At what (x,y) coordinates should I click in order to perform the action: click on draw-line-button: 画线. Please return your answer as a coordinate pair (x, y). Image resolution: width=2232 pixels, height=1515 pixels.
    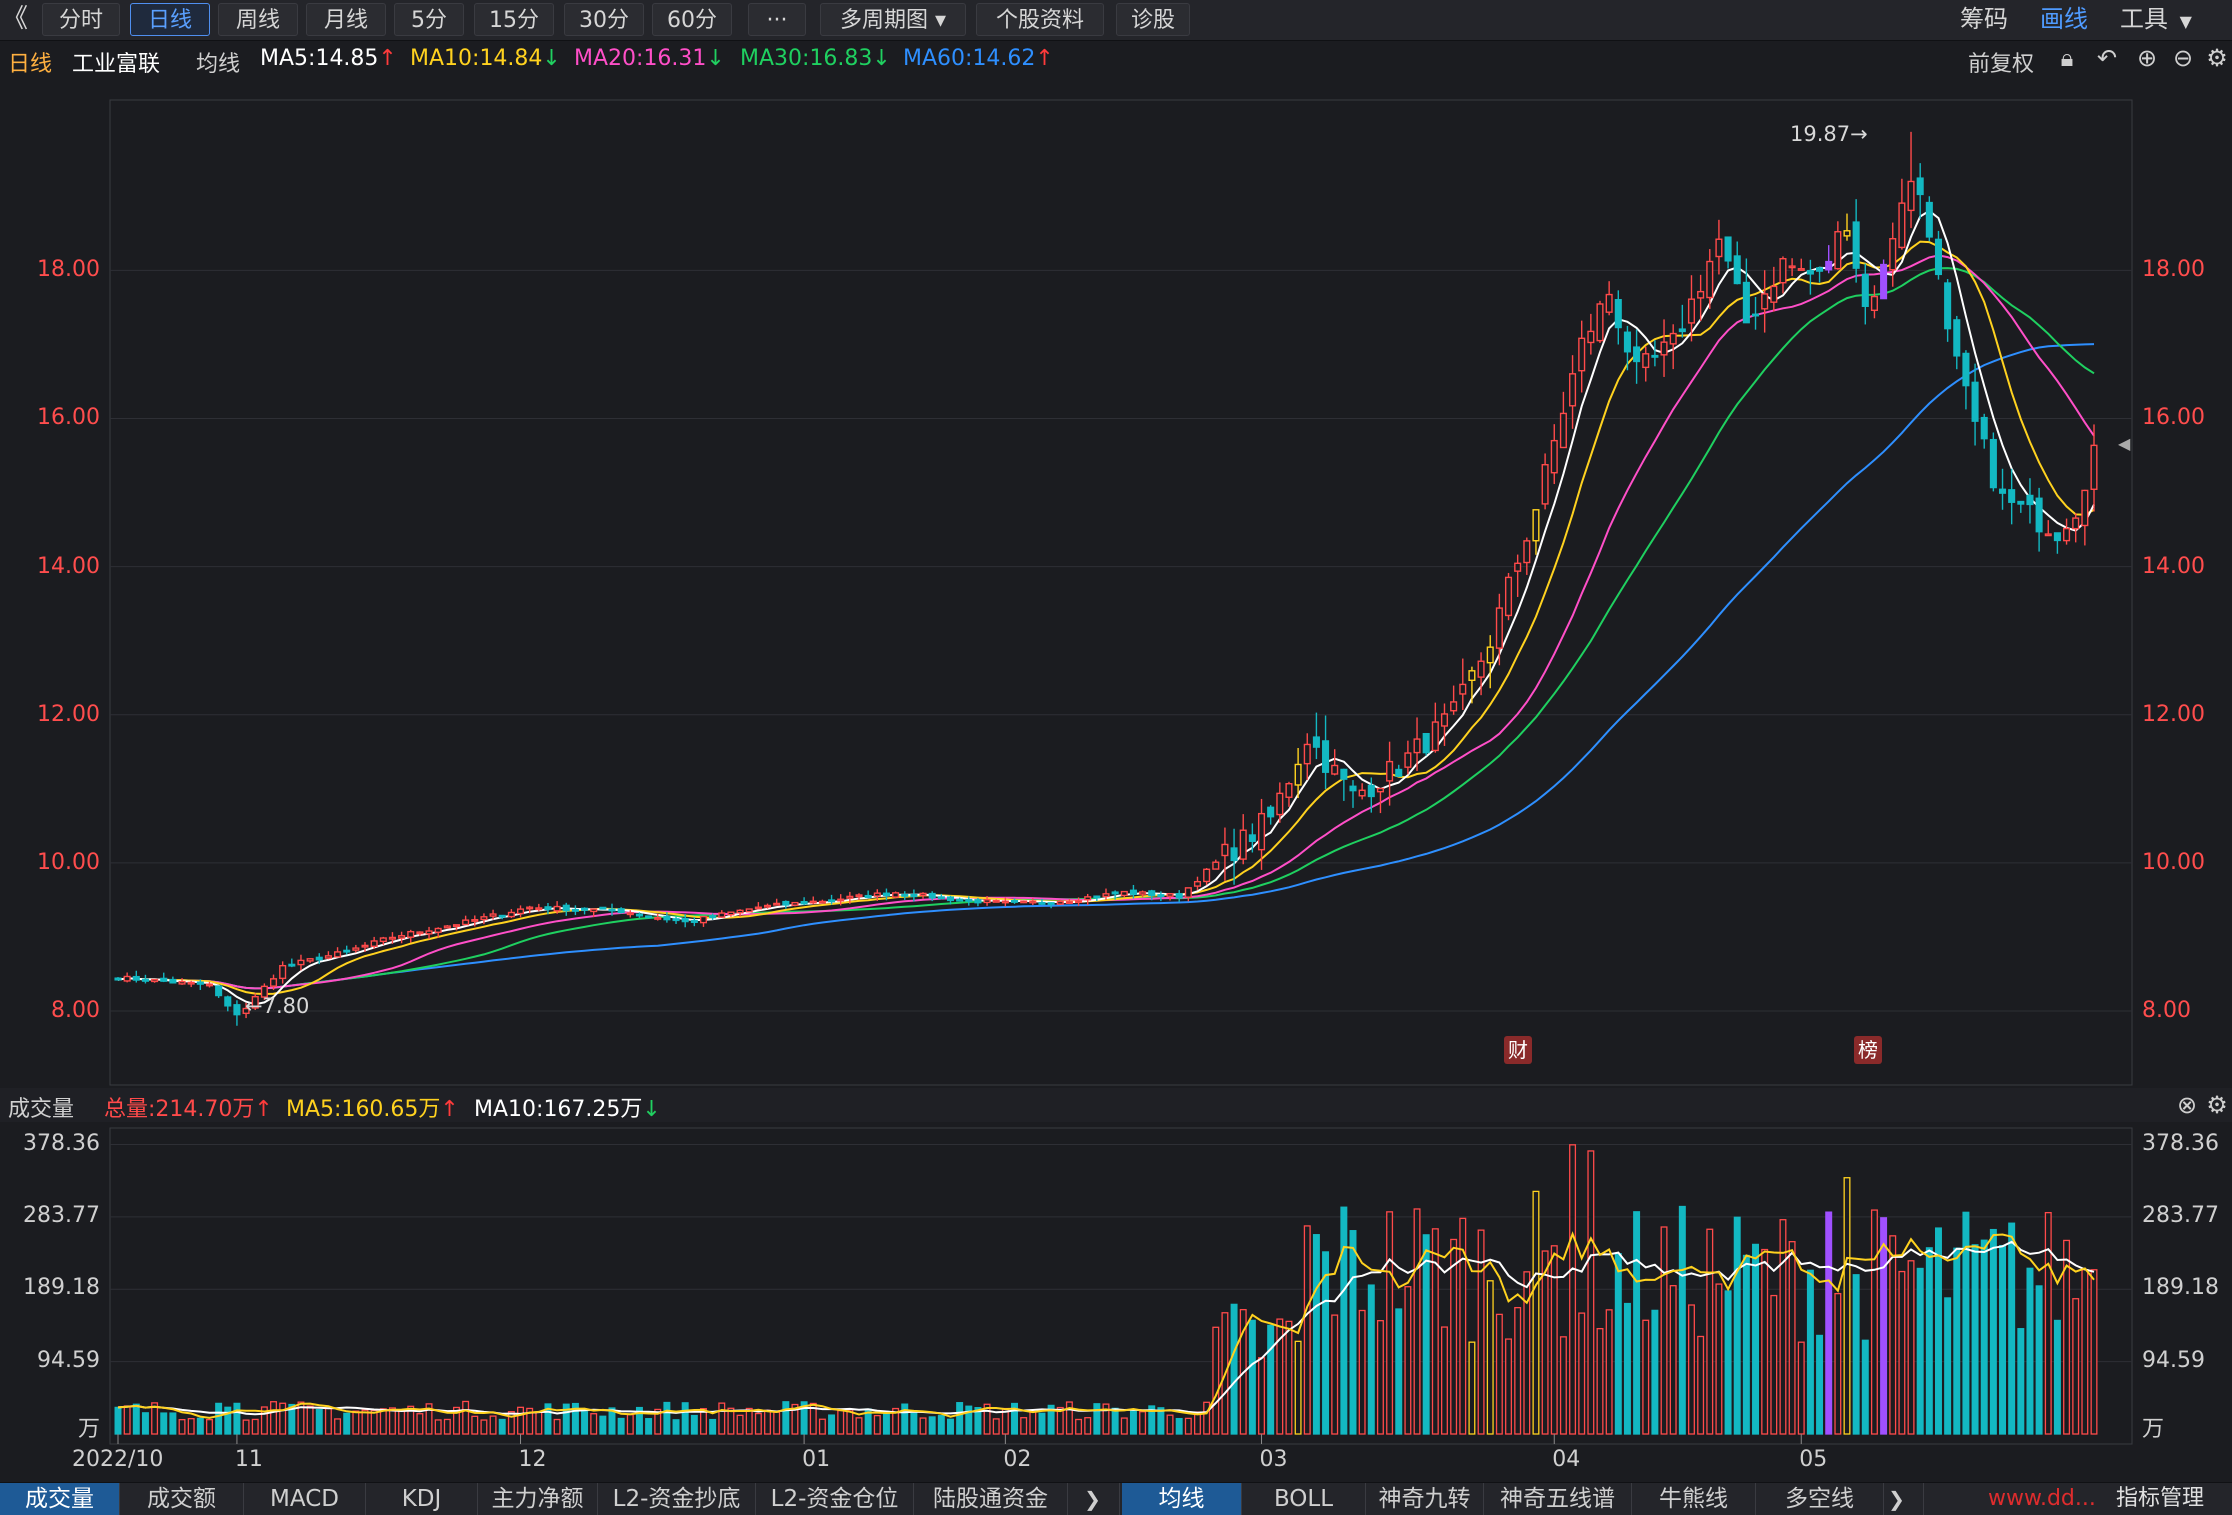
    Looking at the image, I should click on (2064, 19).